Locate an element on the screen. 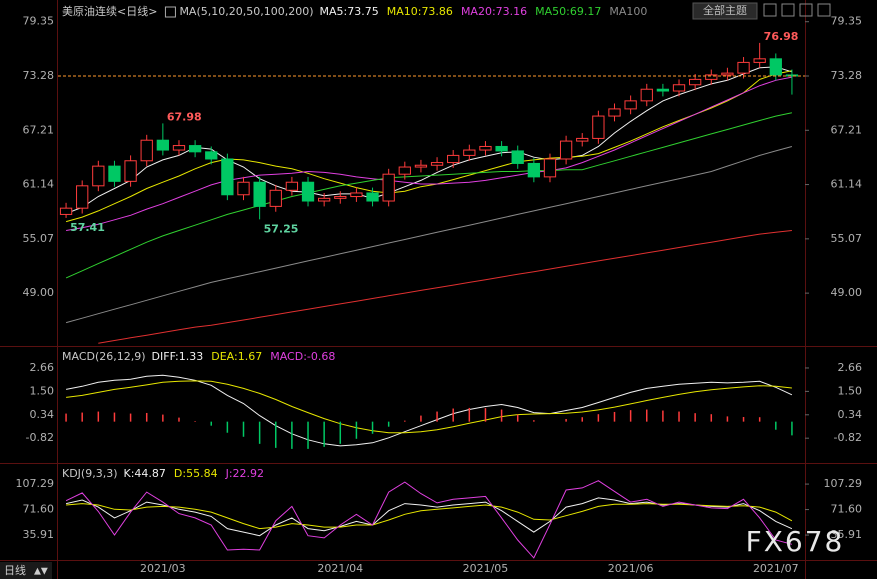  x-tick-label: 2021/05 is located at coordinates (486, 568).